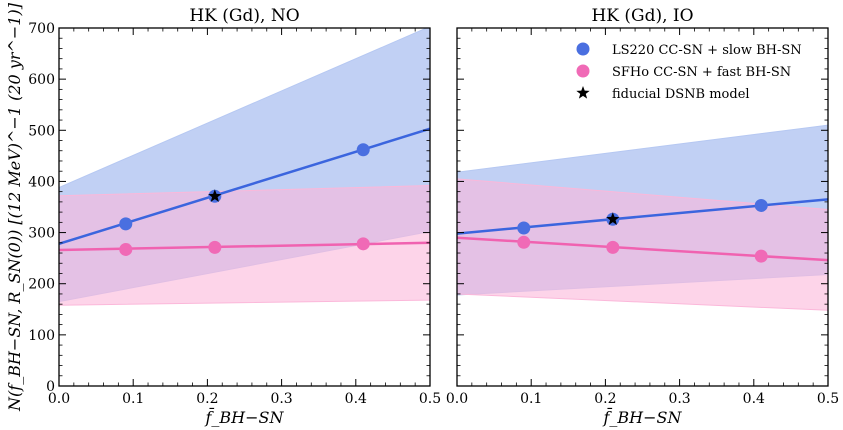 The height and width of the screenshot is (430, 843). I want to click on panel-title-io: HK (Gd), IO, so click(642, 16).